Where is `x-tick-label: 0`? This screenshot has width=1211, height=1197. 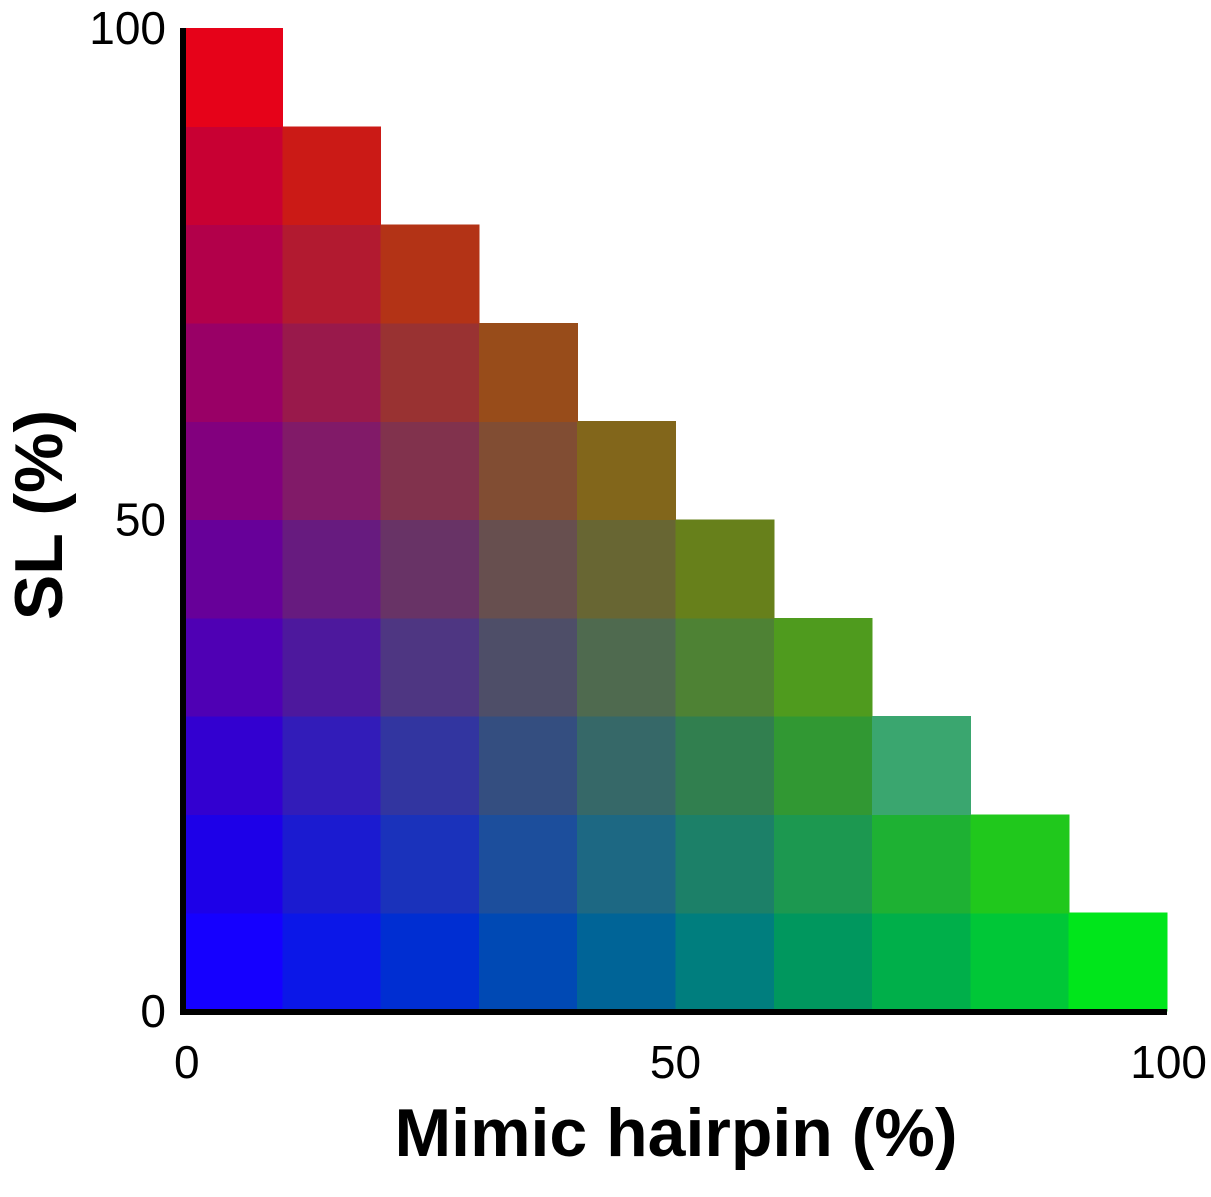
x-tick-label: 0 is located at coordinates (187, 1062).